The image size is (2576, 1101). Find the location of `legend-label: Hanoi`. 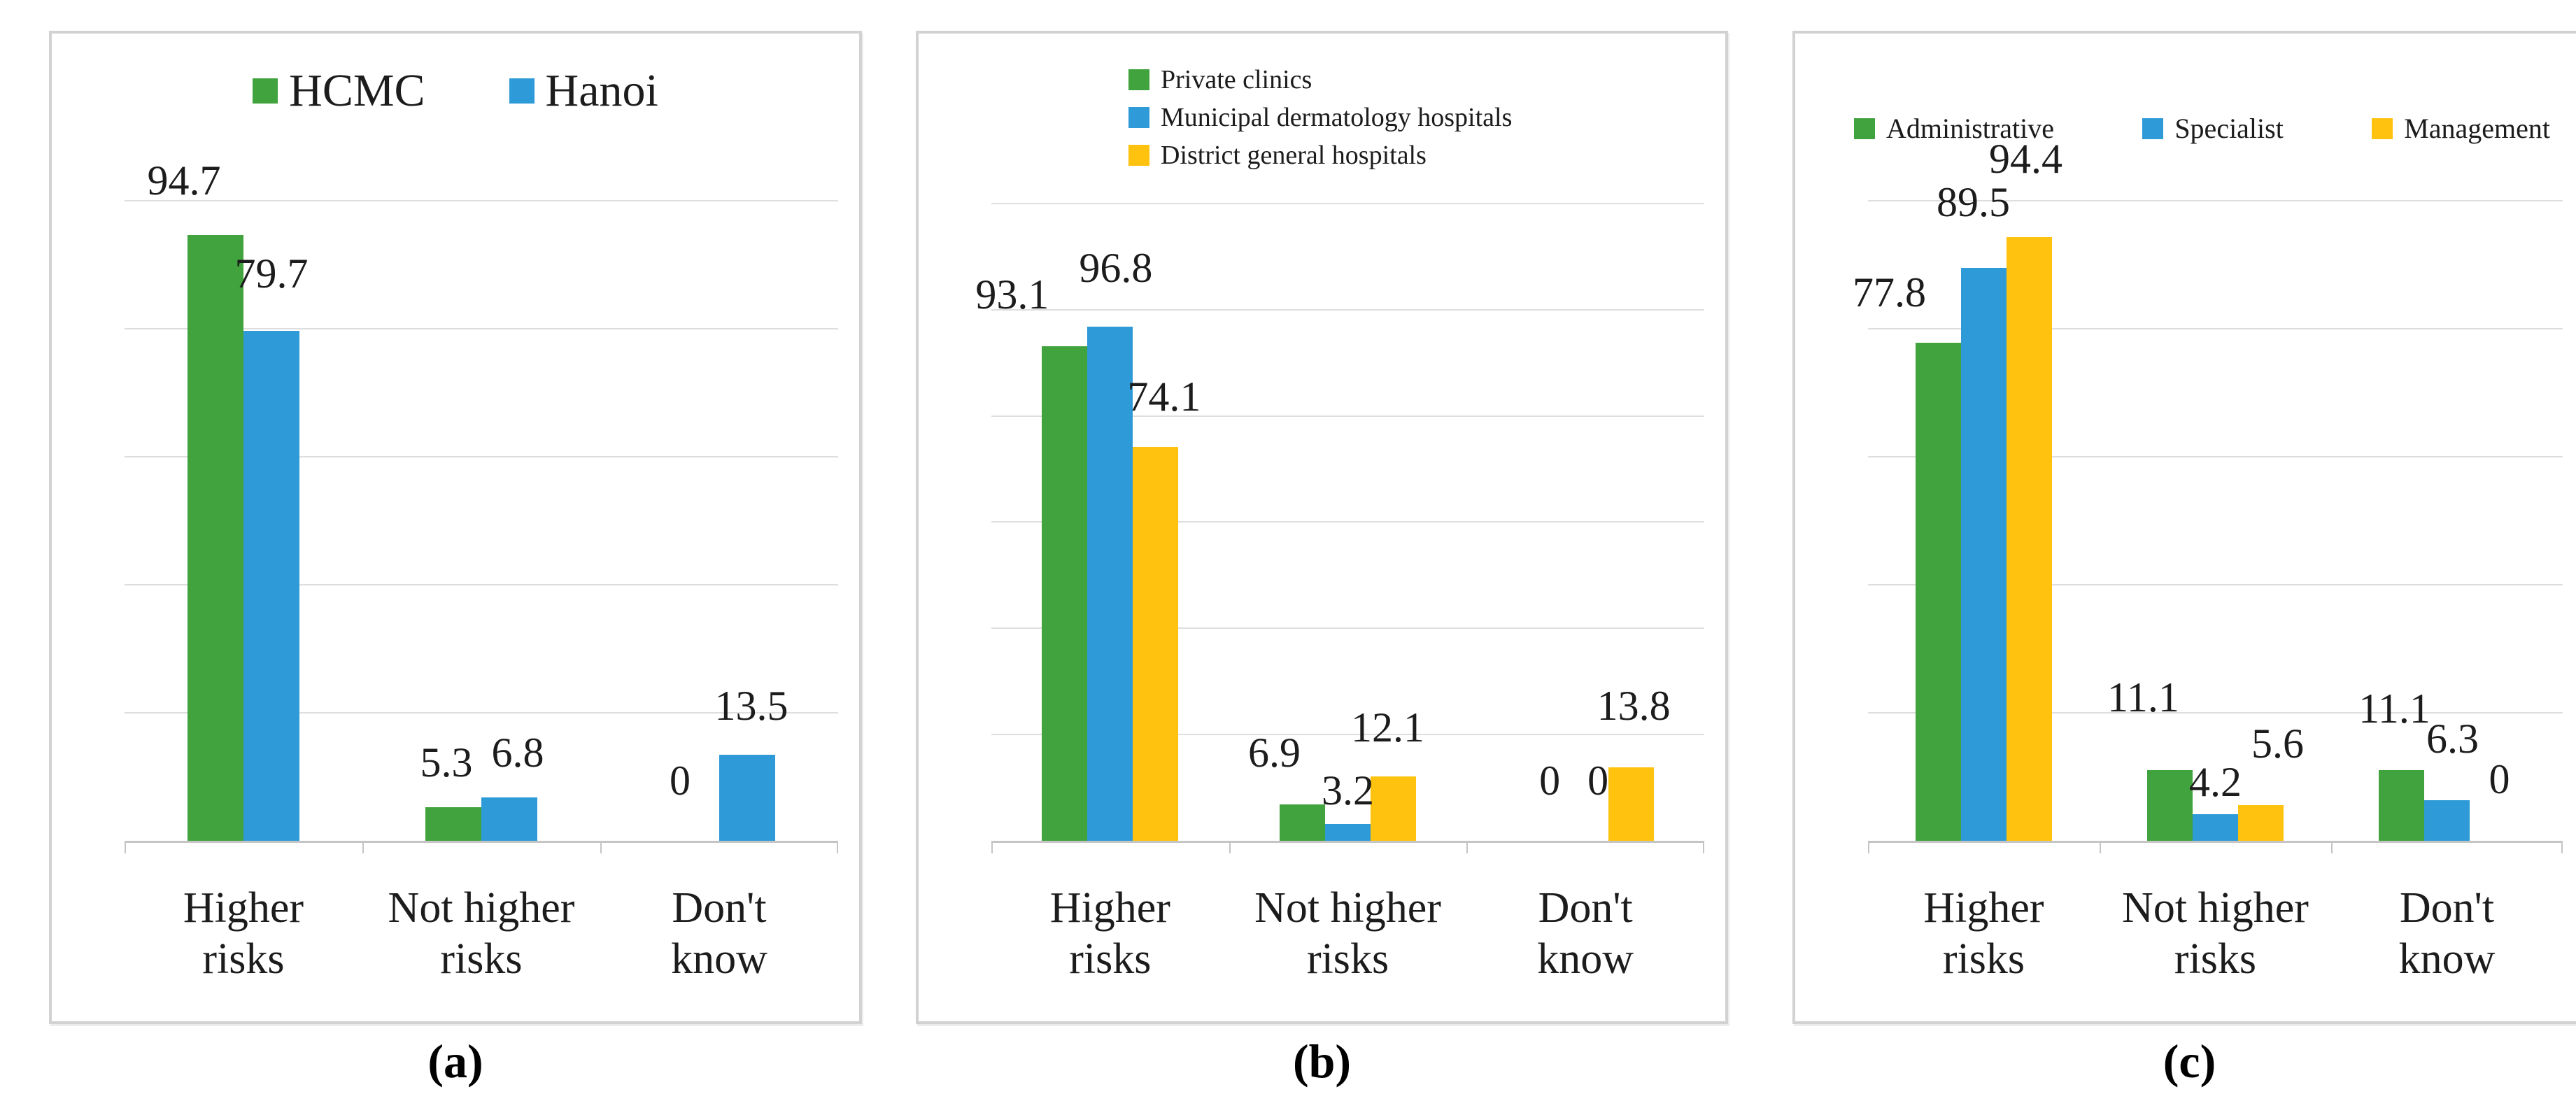

legend-label: Hanoi is located at coordinates (601, 90).